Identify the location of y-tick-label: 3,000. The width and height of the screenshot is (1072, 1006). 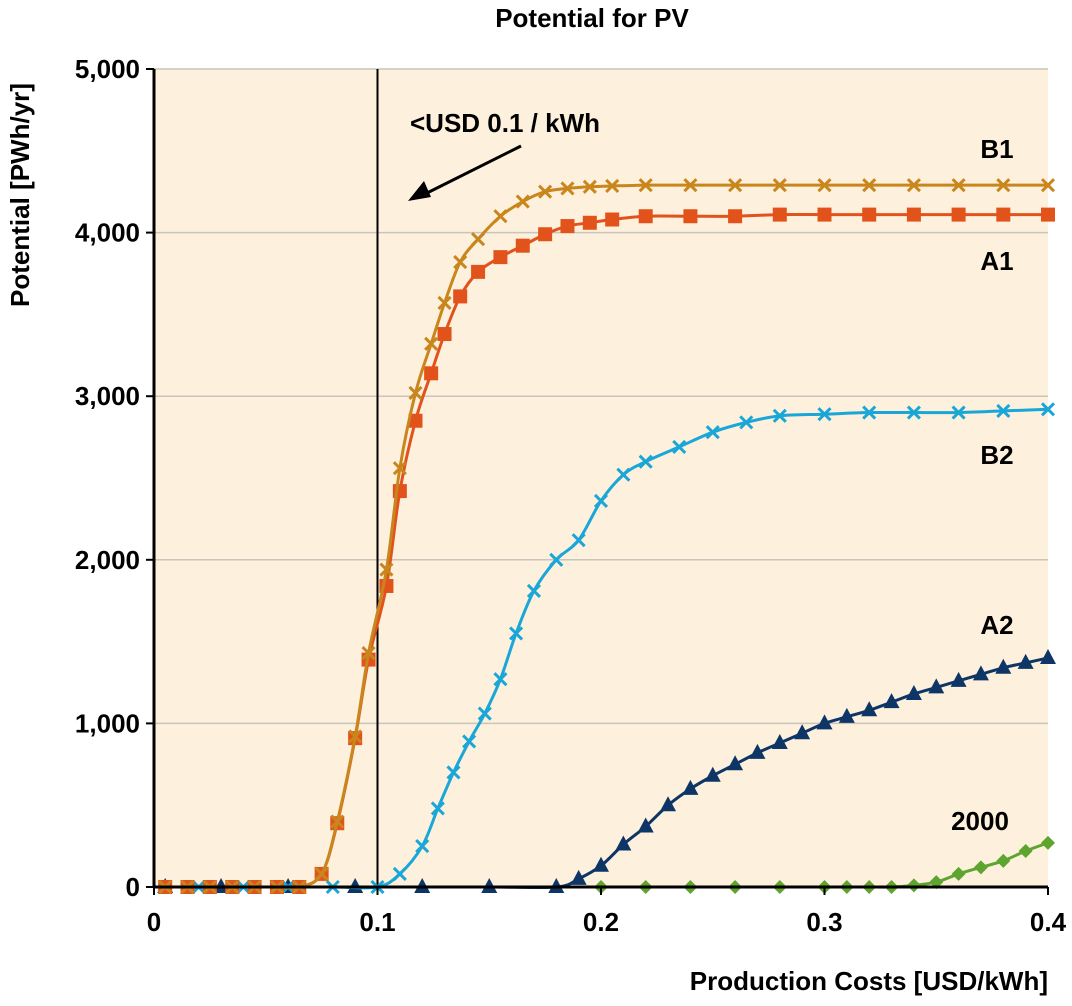
(107, 396).